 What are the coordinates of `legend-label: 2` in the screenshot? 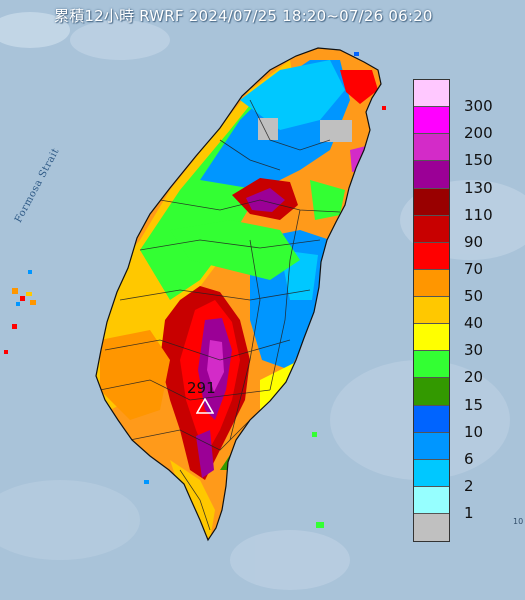 It's located at (469, 486).